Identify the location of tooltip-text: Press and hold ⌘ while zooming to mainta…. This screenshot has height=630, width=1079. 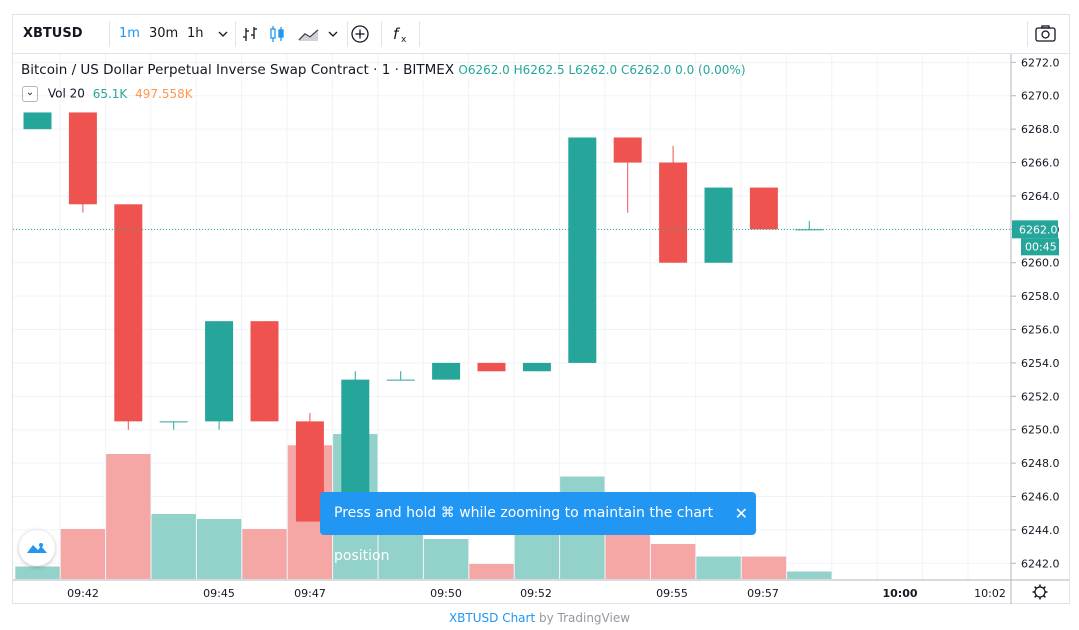
(524, 534).